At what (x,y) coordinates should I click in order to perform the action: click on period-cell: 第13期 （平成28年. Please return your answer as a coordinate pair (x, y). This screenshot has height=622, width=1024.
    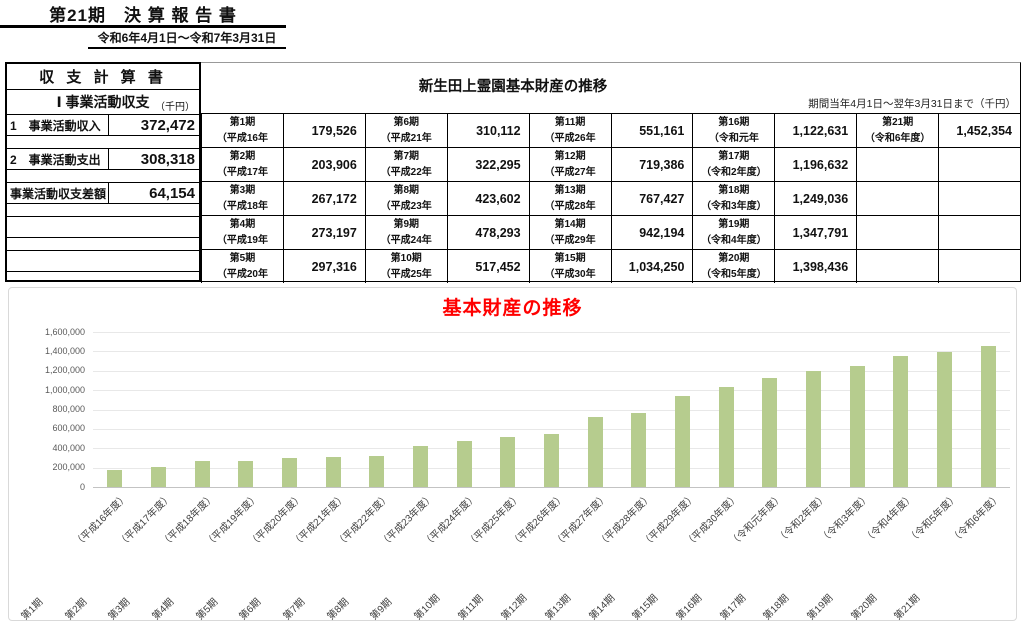
    Looking at the image, I should click on (569, 198).